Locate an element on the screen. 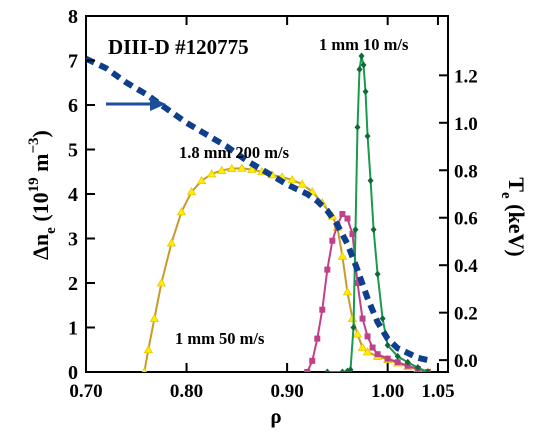 The image size is (533, 433). ylabel-left-part: (10 is located at coordinates (40, 209).